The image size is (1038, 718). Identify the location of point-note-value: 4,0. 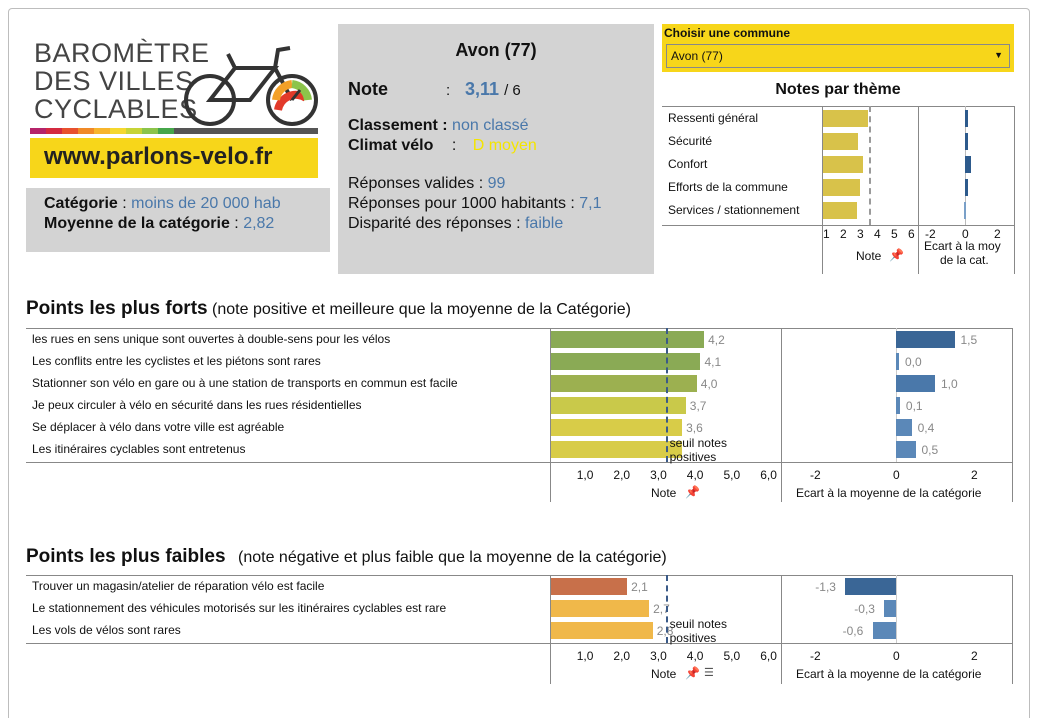
(709, 384).